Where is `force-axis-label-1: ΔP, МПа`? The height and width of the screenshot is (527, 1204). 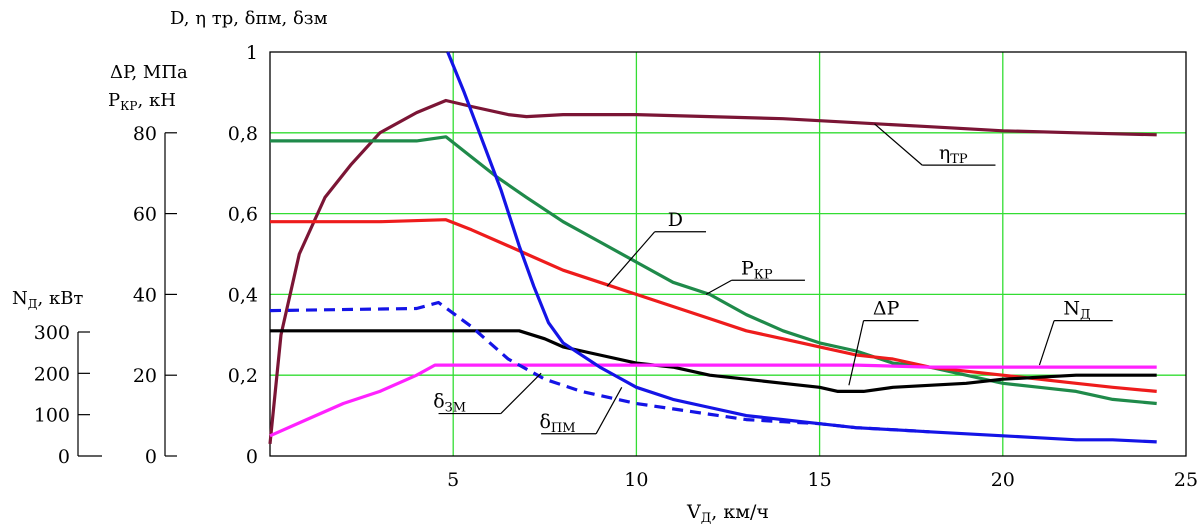
force-axis-label-1: ΔP, МПа is located at coordinates (149, 72).